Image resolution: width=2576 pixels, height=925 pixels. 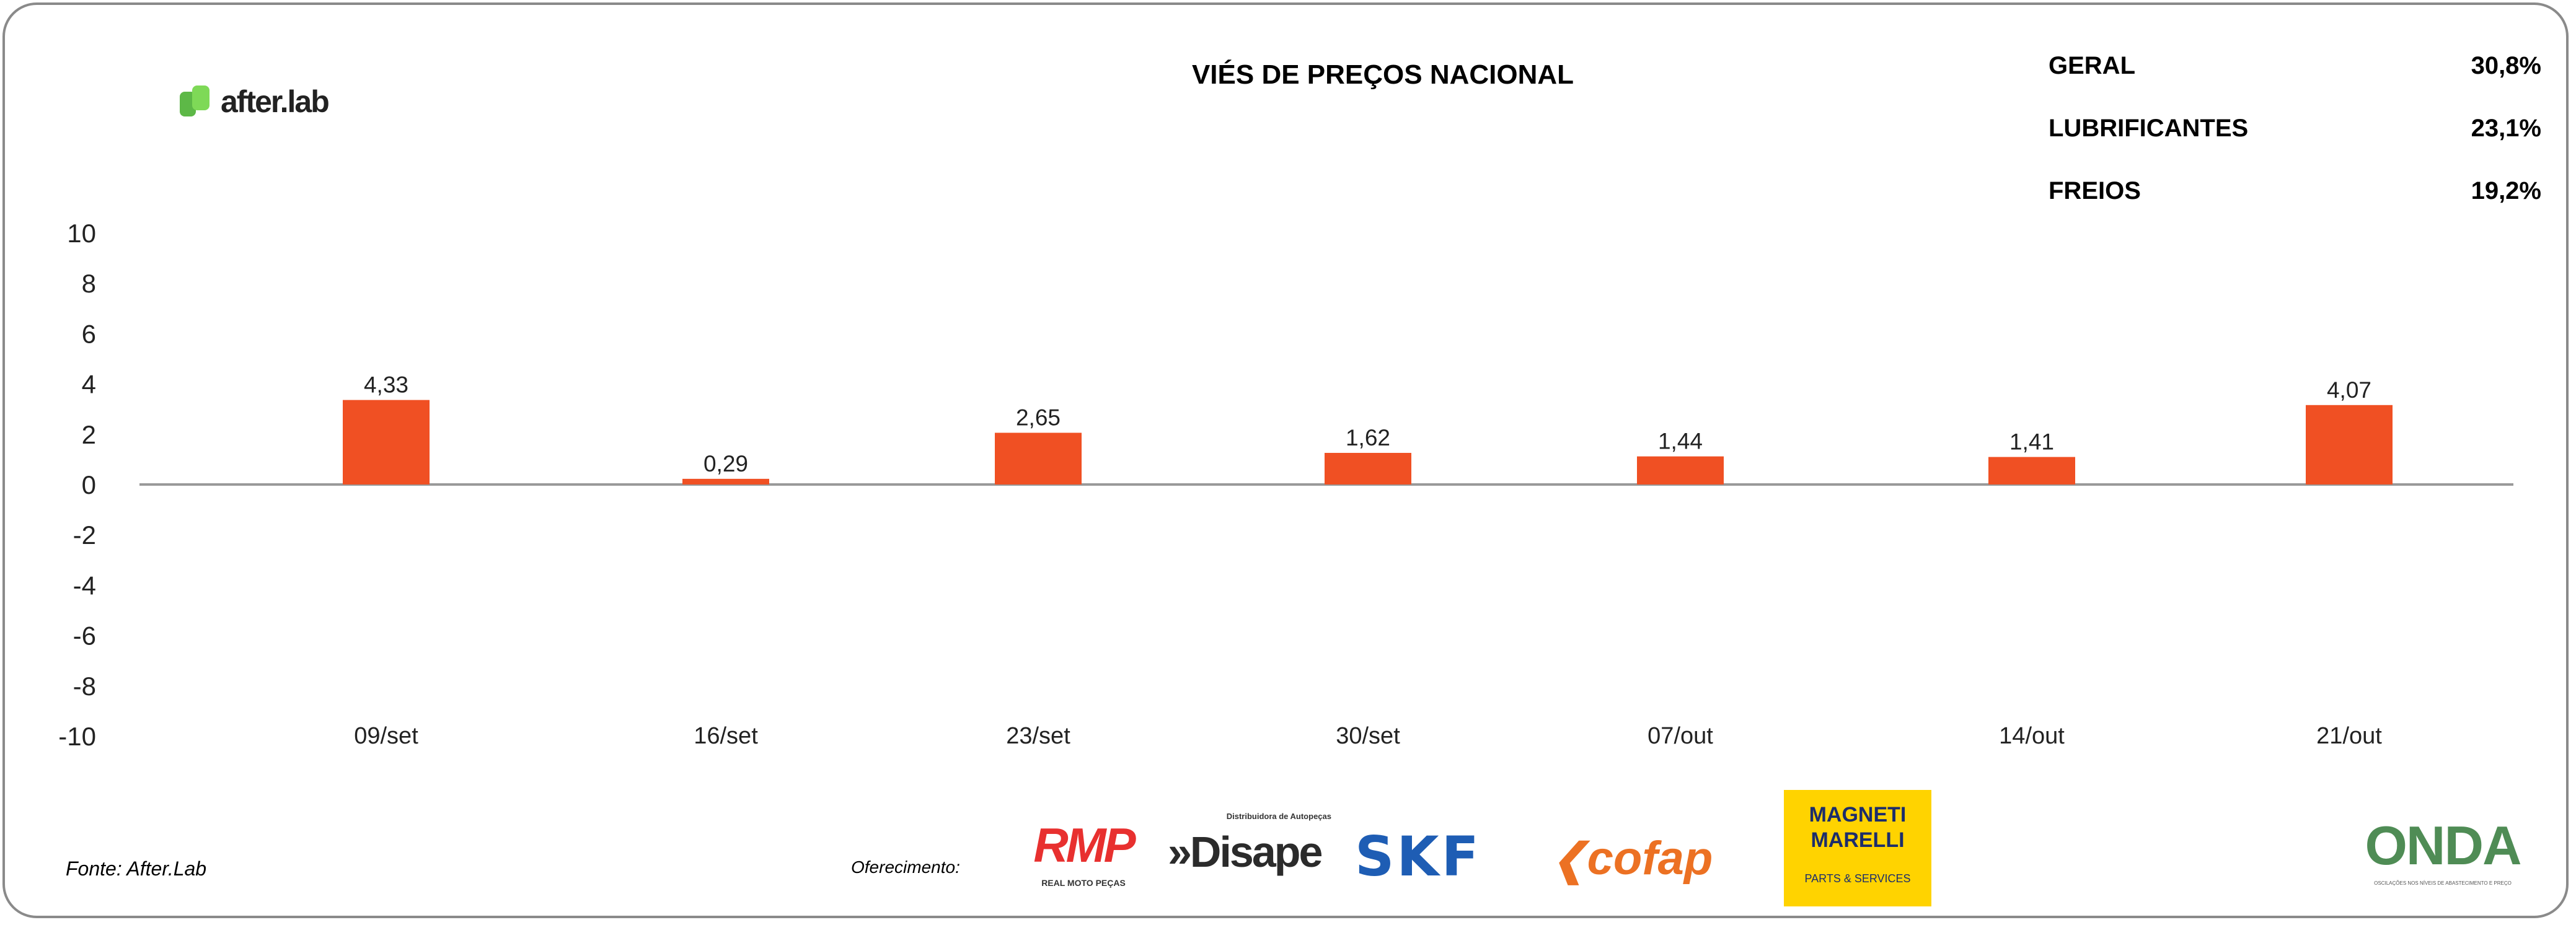 I want to click on chart-title: VIÉS DE PREÇOS NACIONAL, so click(x=1382, y=74).